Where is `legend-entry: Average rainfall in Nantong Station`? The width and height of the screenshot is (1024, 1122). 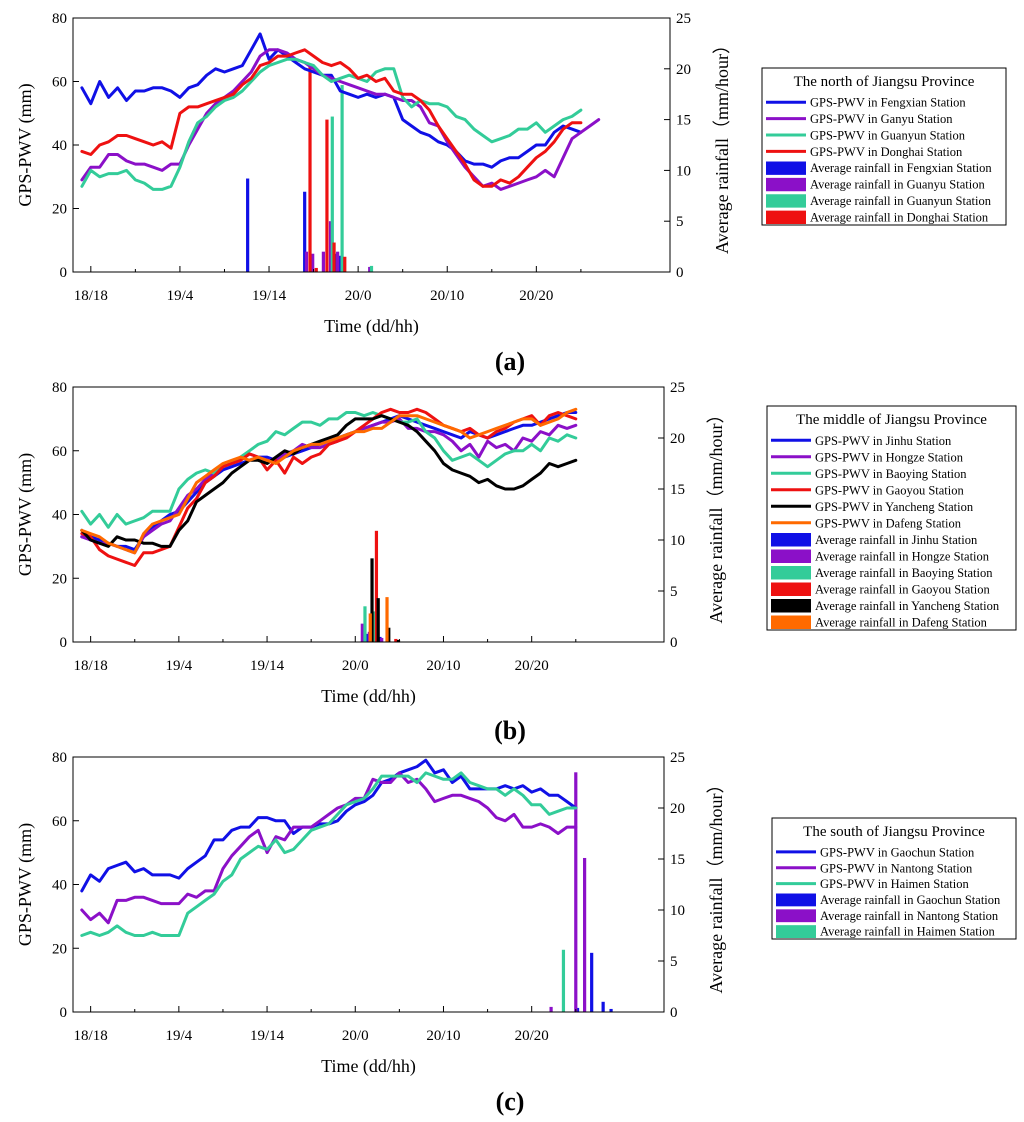
legend-entry: Average rainfall in Nantong Station is located at coordinates (909, 916).